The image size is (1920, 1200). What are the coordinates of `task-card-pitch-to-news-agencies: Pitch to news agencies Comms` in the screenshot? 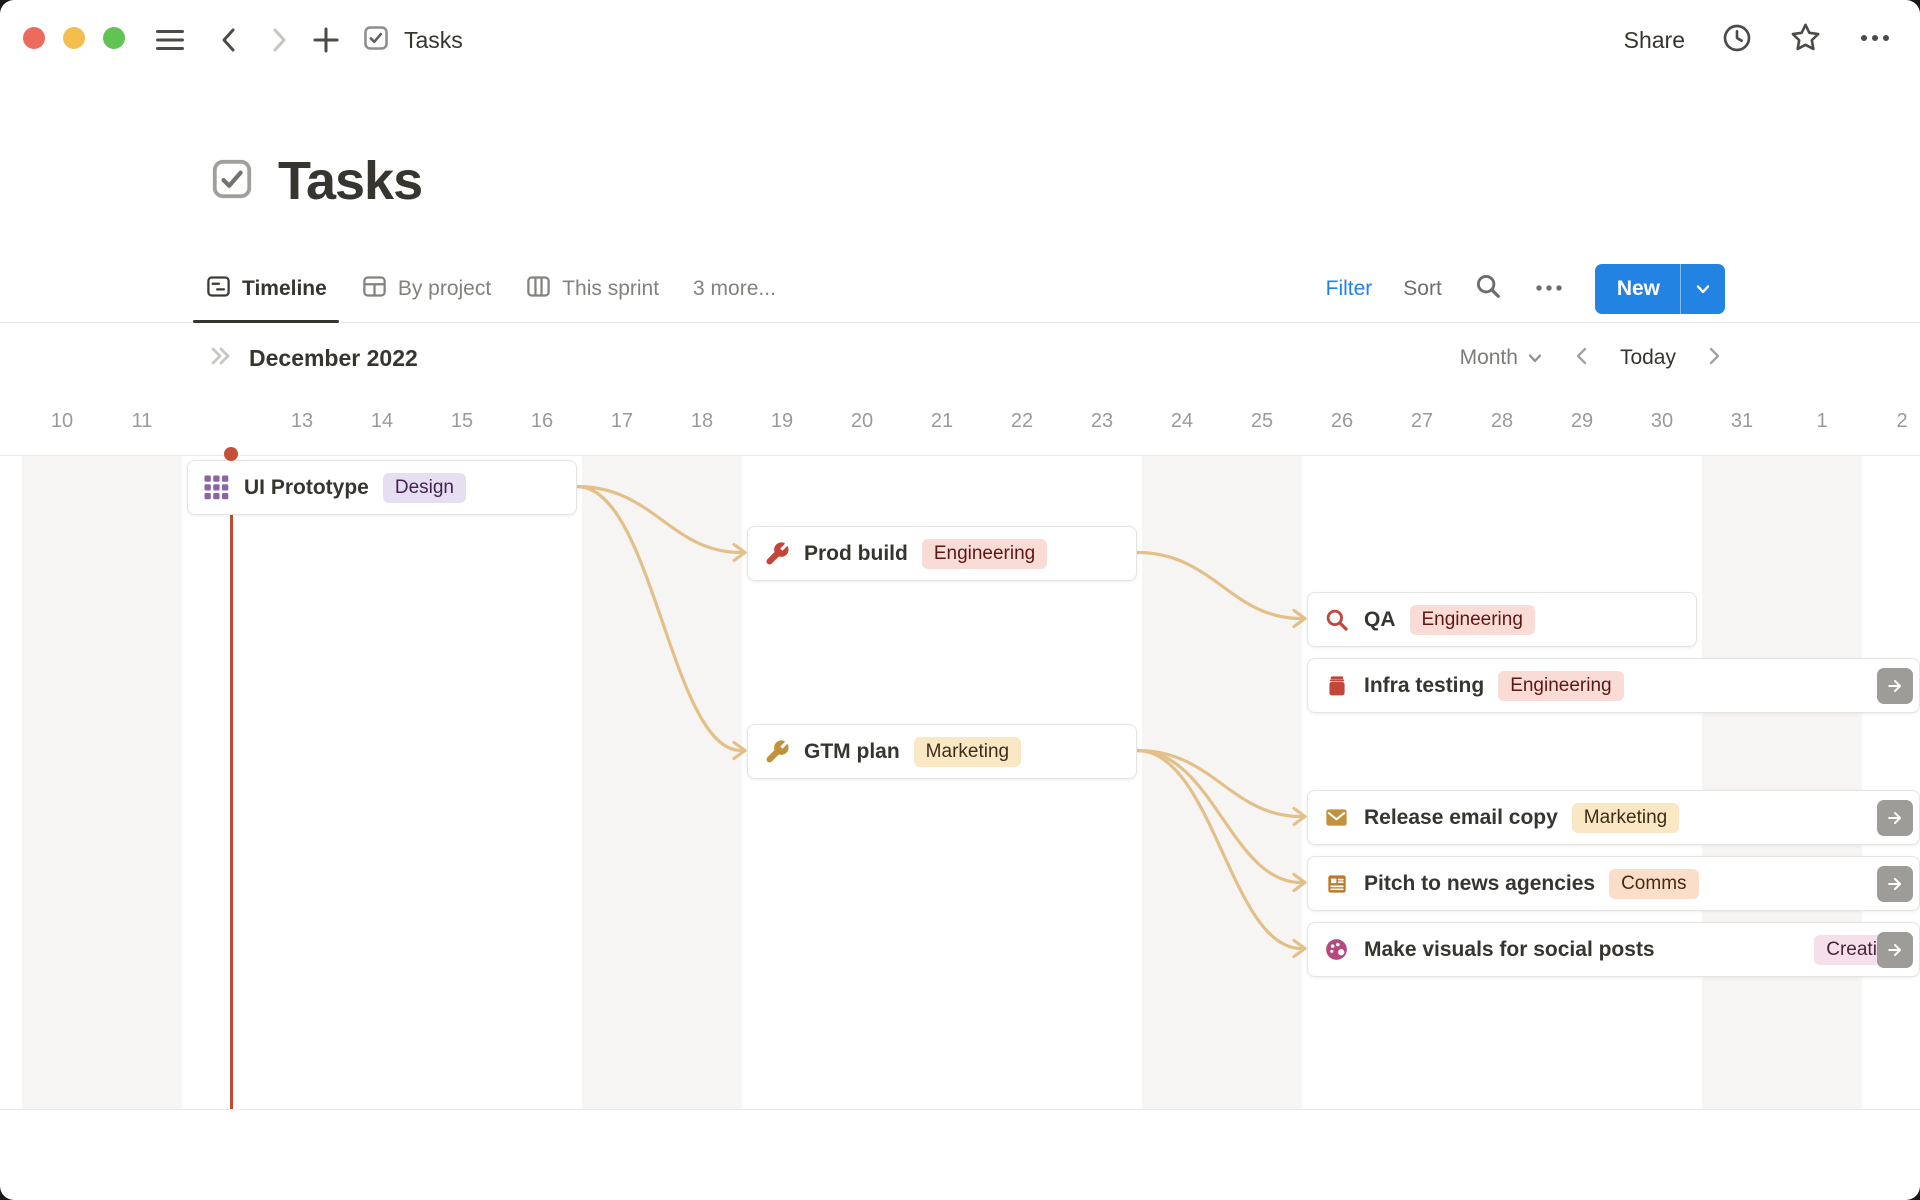 It's located at (1613, 883).